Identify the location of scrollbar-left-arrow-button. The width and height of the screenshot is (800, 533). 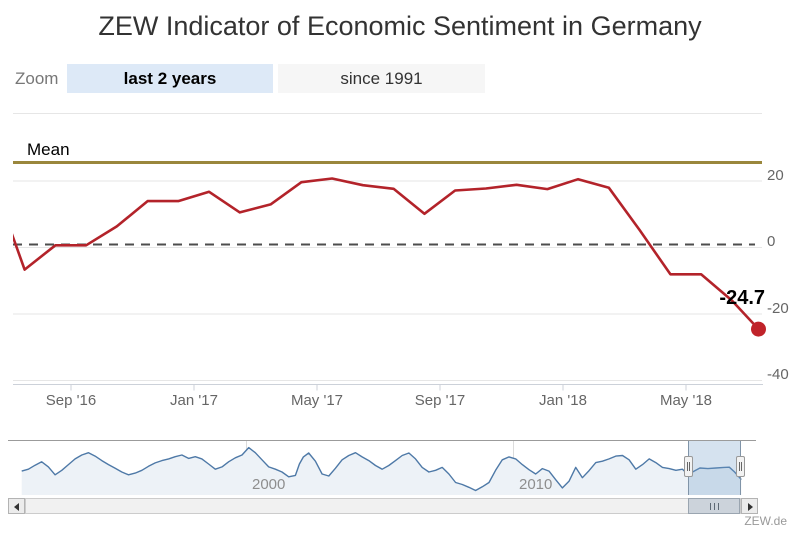
(16, 506).